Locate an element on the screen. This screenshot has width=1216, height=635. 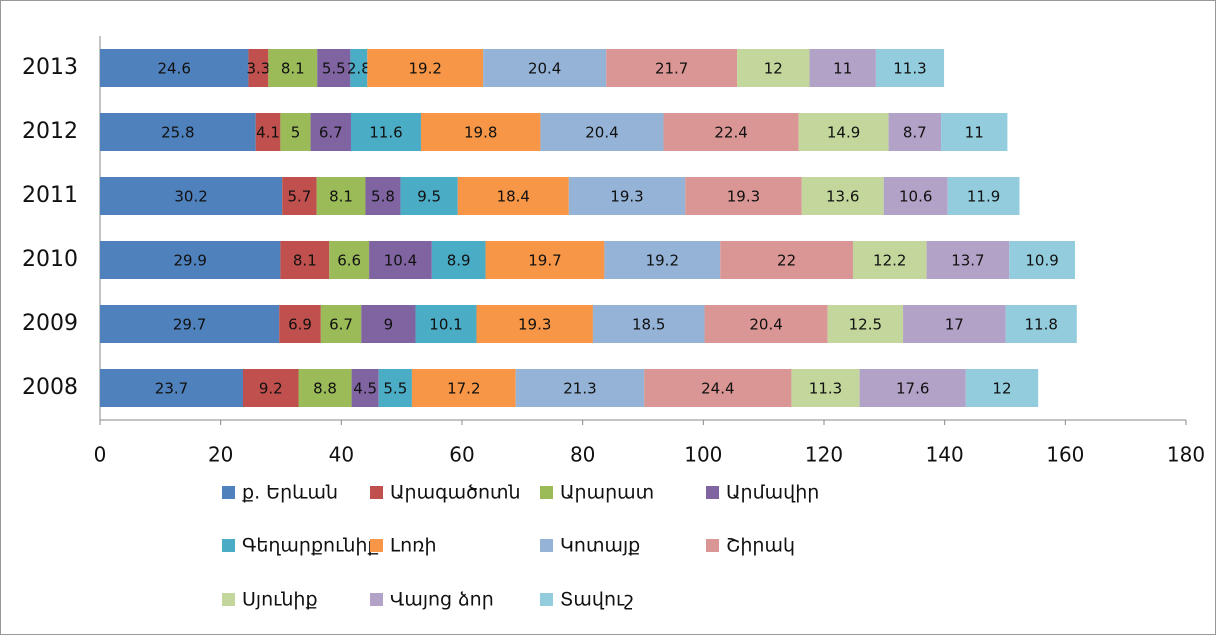
y-tick-label: 2010 is located at coordinates (50, 259).